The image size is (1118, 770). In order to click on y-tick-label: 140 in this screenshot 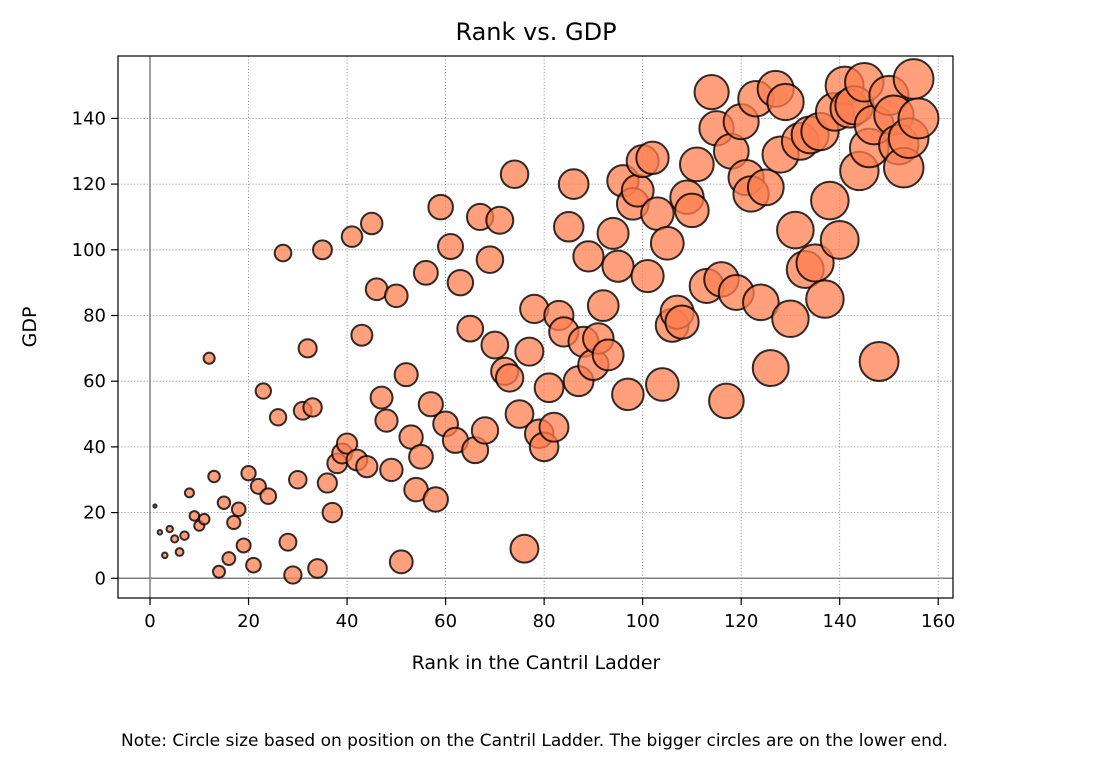, I will do `click(89, 118)`.